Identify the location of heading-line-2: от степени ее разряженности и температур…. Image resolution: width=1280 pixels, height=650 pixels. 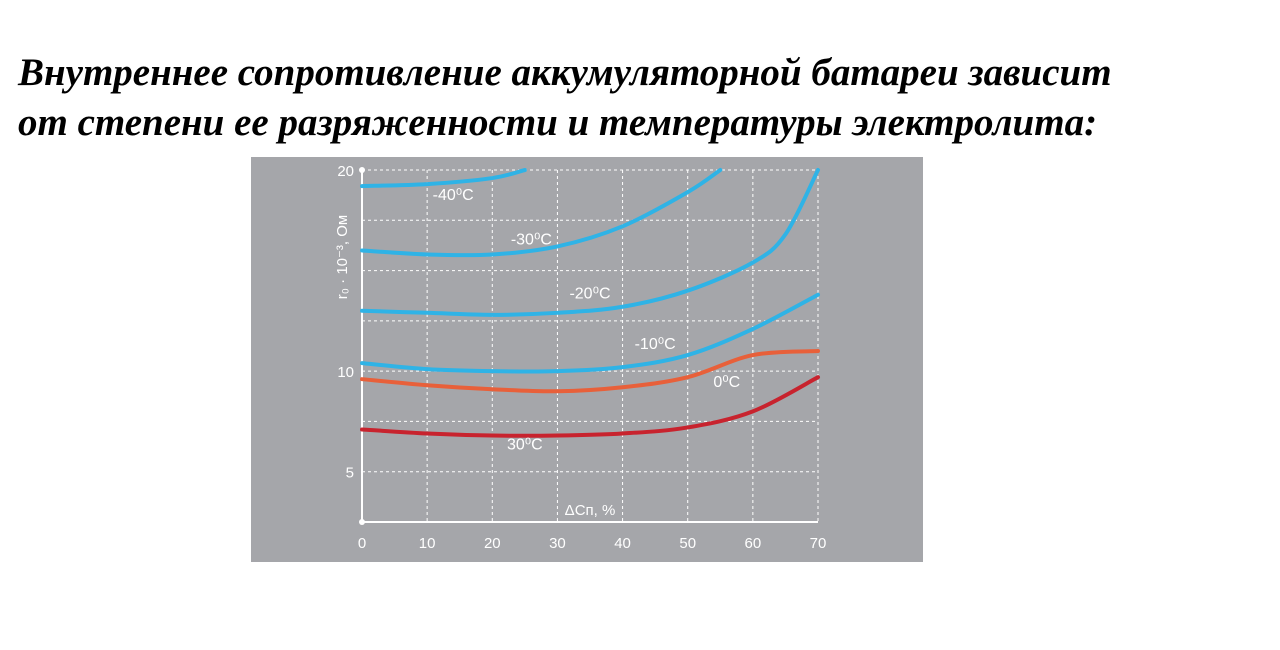
(558, 122).